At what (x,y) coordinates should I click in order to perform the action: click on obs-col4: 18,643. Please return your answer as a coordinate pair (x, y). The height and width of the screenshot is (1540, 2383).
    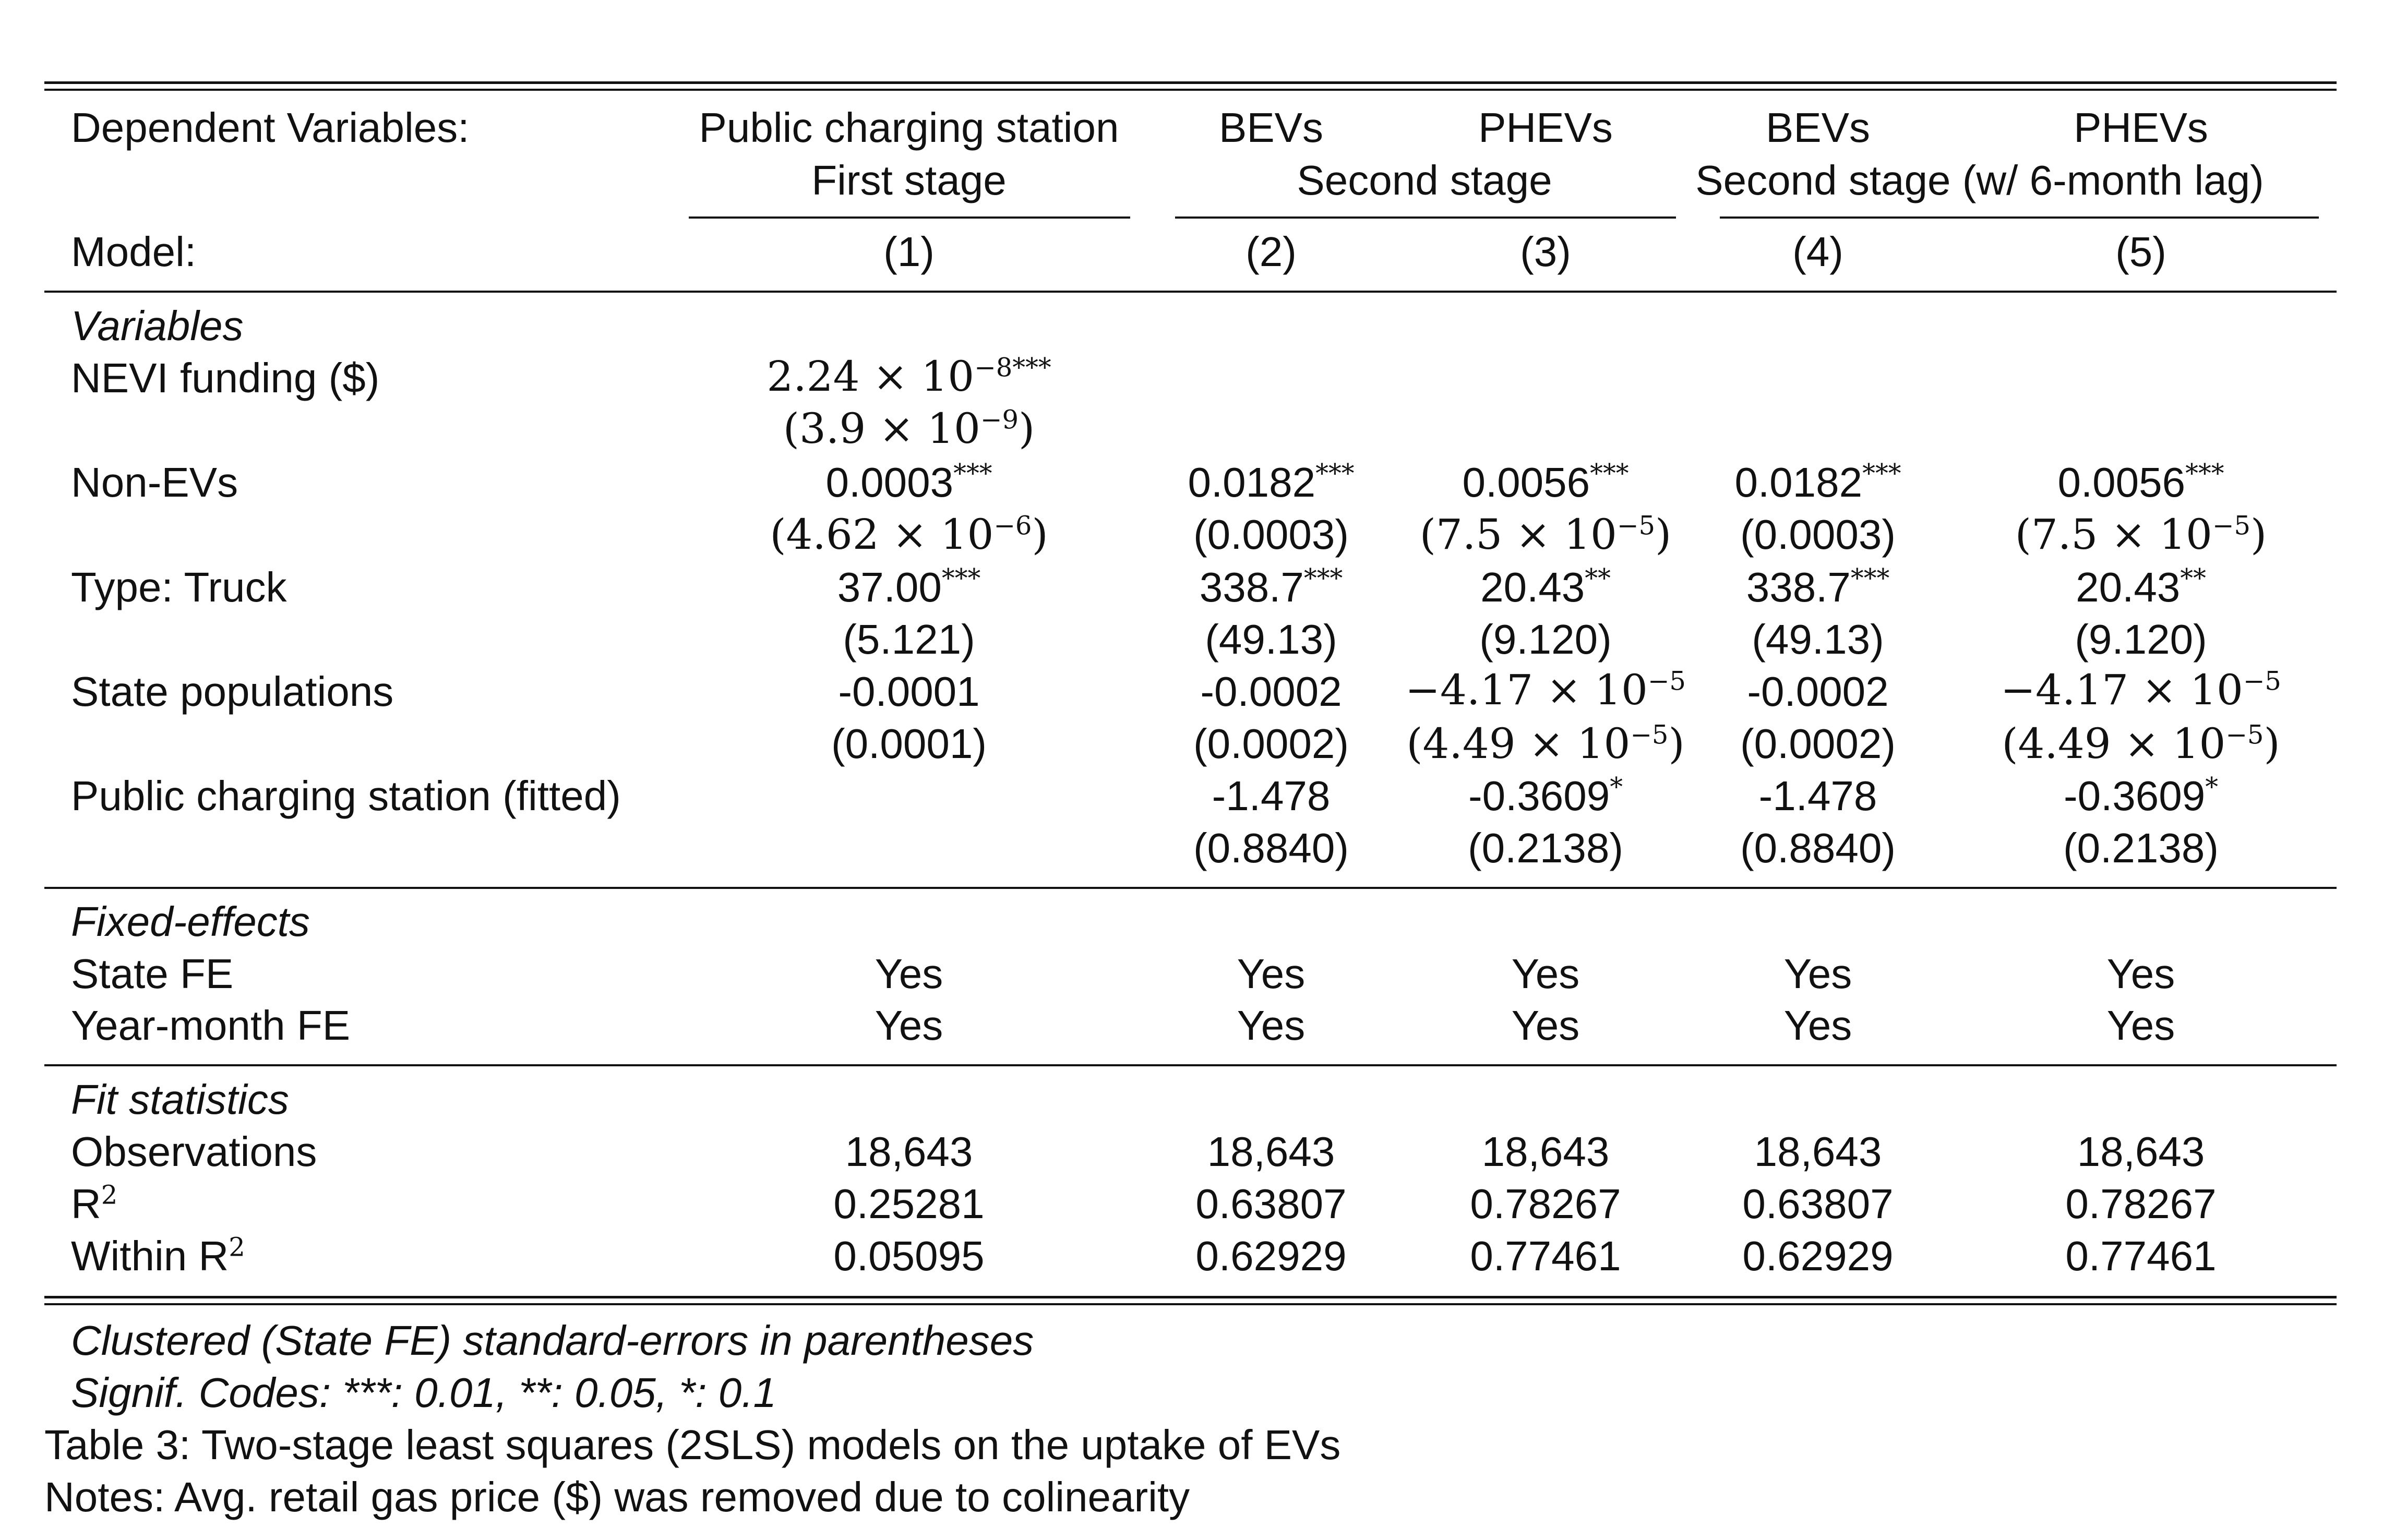
    Looking at the image, I should click on (1818, 1152).